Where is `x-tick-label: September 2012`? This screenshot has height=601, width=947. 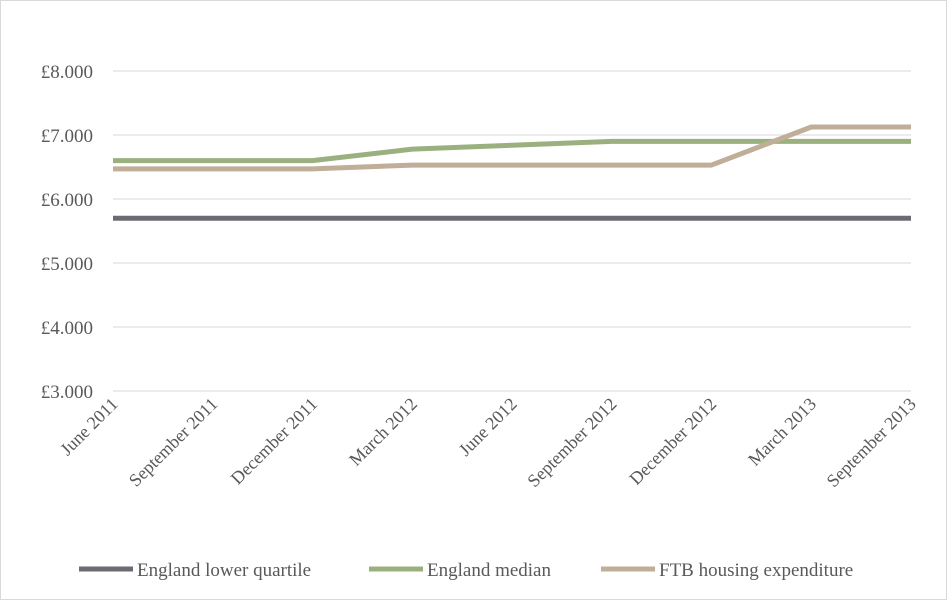
x-tick-label: September 2012 is located at coordinates (571, 442).